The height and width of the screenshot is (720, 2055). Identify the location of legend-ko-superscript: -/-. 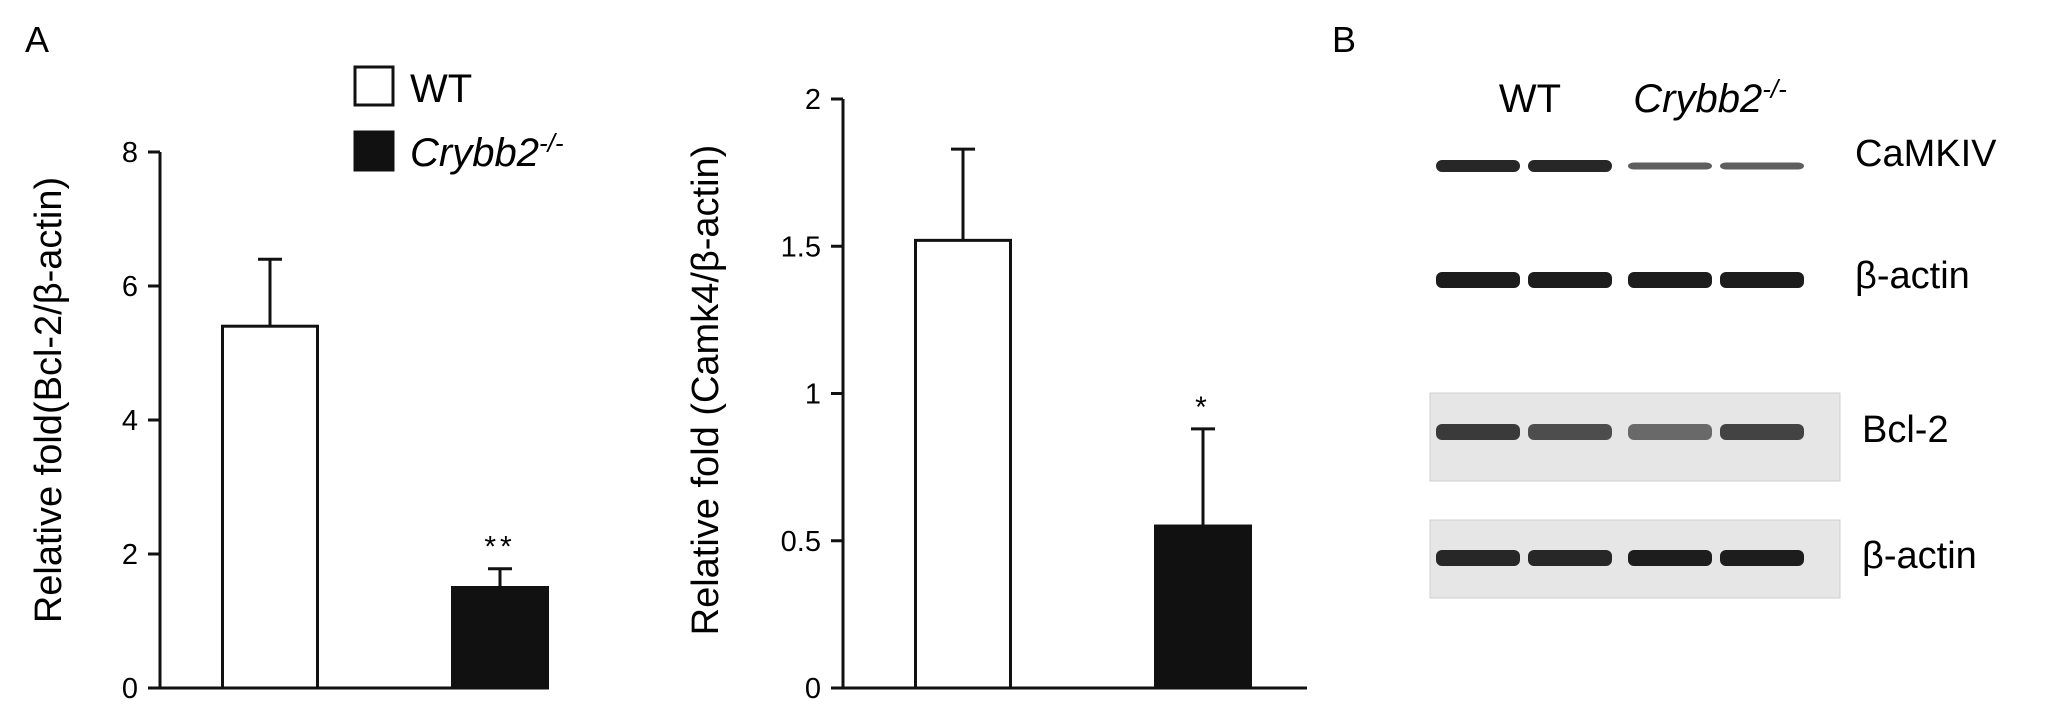
(551, 143).